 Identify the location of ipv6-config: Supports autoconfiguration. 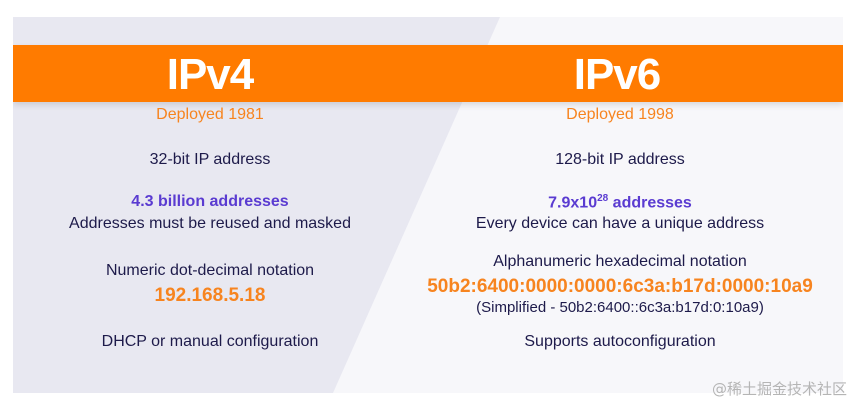
(620, 341).